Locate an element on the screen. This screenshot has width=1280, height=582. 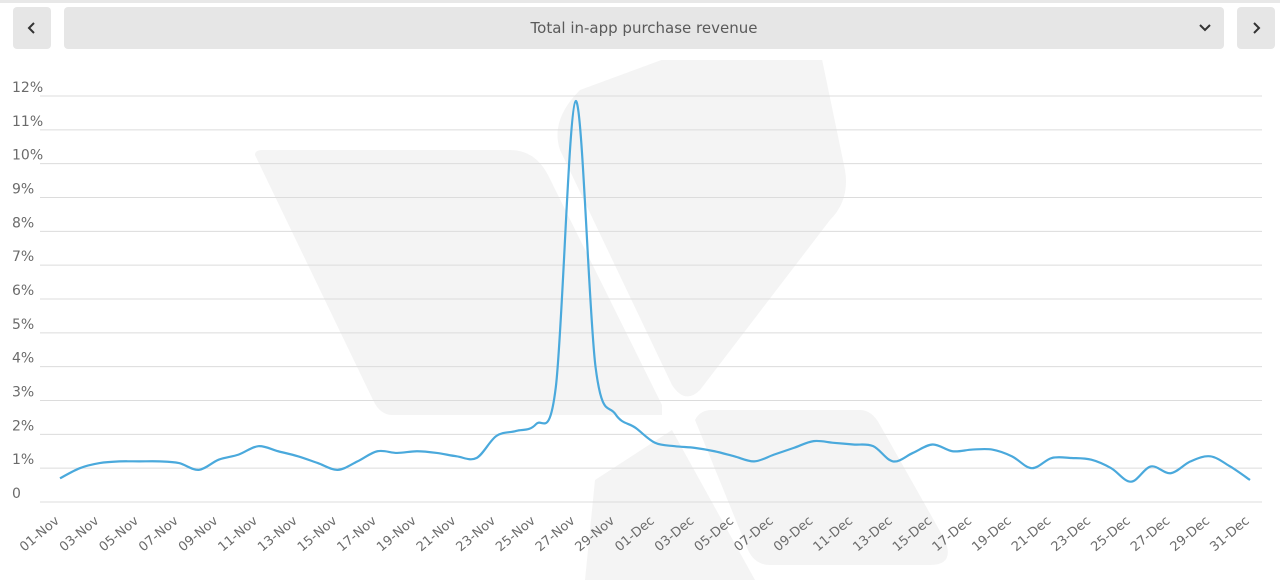
x-tick-label: 15-Nov is located at coordinates (318, 534).